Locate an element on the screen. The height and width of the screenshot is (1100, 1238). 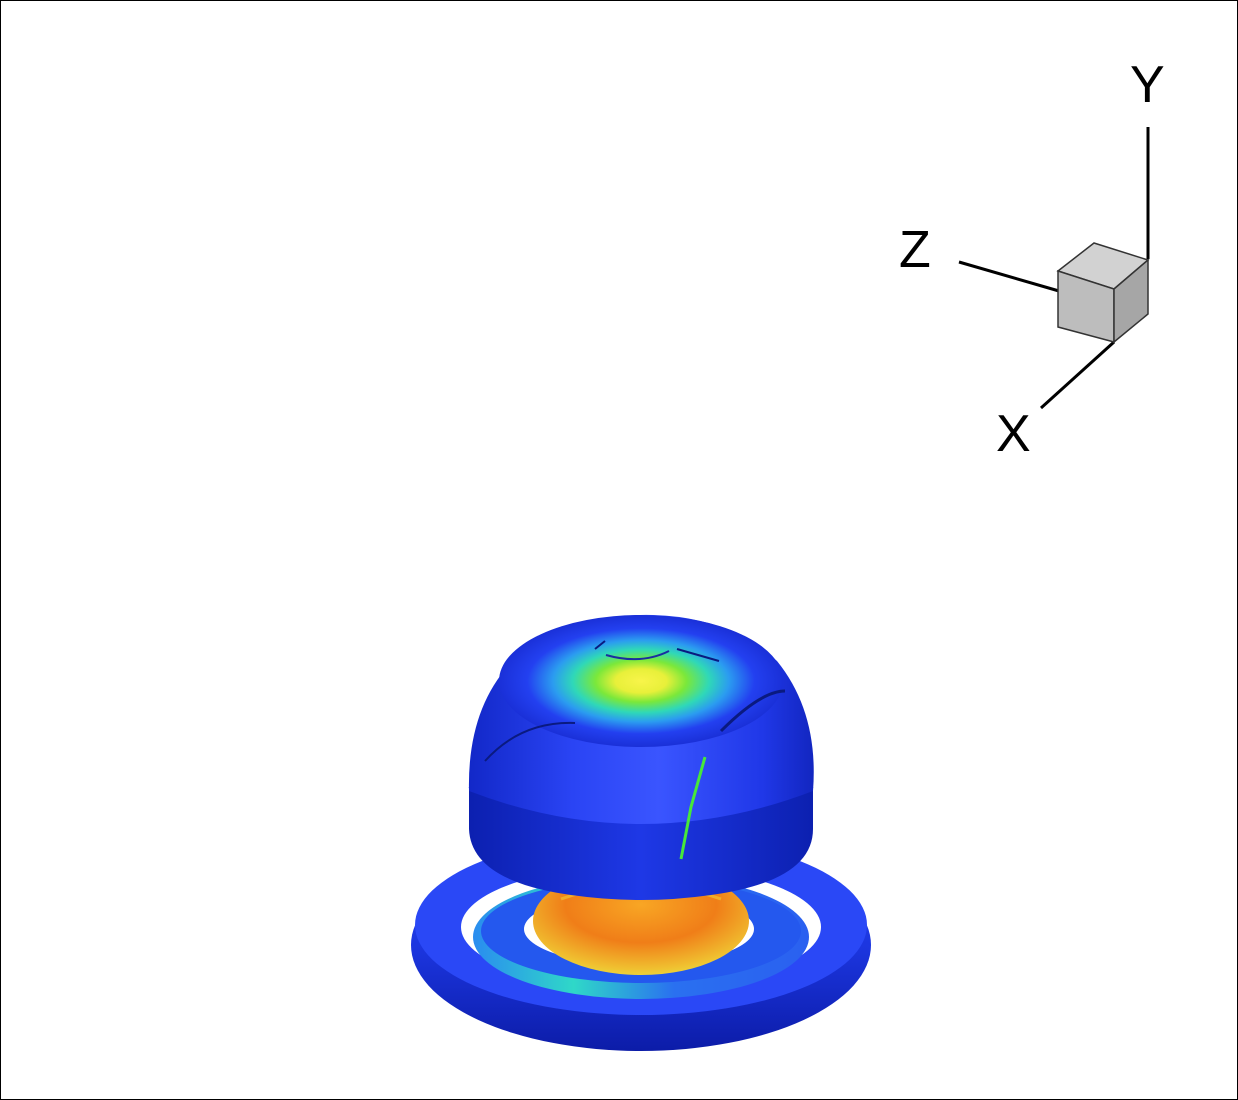
x-axis-label: X is located at coordinates (1013, 434).